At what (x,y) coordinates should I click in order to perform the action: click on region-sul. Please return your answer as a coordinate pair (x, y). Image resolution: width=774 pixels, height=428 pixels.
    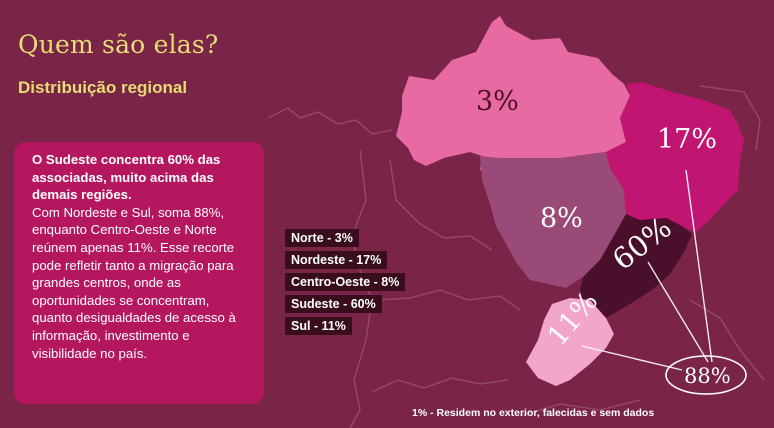
    Looking at the image, I should click on (570, 342).